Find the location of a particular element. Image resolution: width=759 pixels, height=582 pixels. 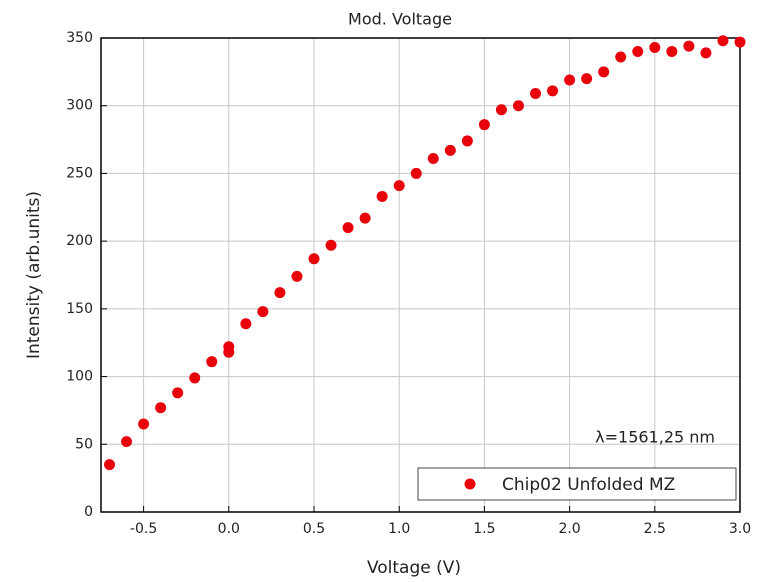

chart-title: Mod. Voltage is located at coordinates (400, 19).